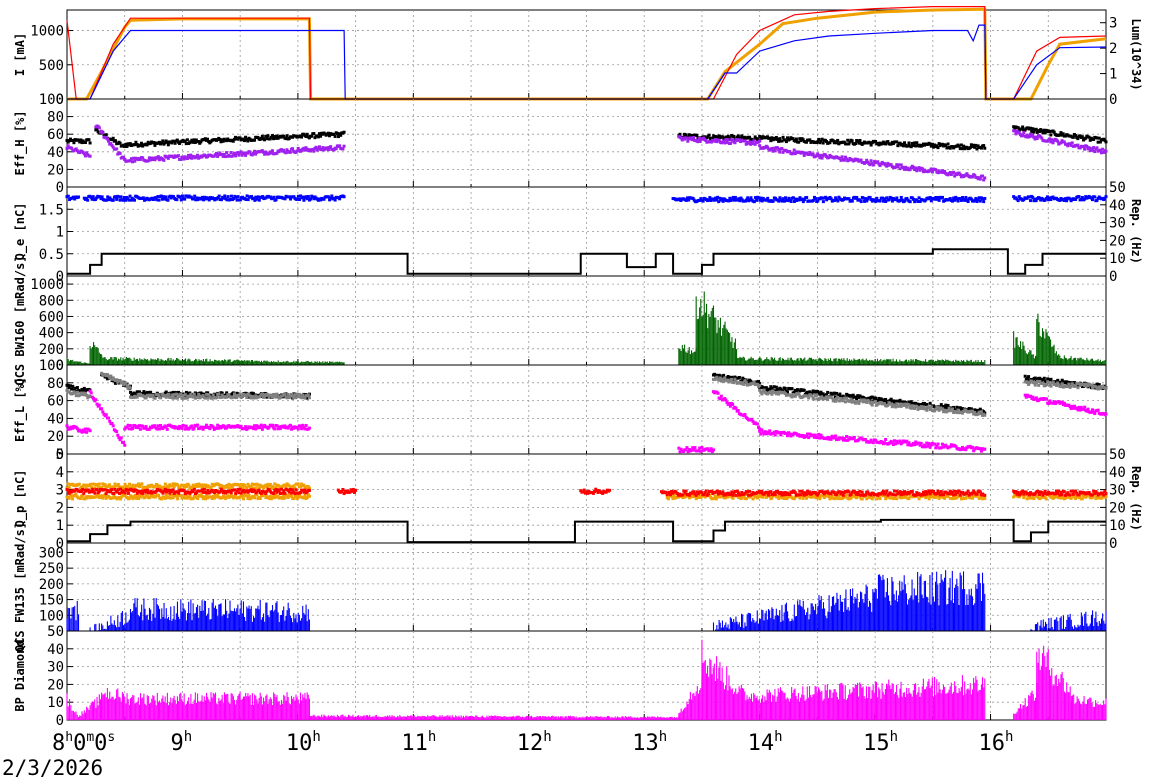  Describe the element at coordinates (51, 301) in the screenshot. I see `y-tick-label: 800` at that location.